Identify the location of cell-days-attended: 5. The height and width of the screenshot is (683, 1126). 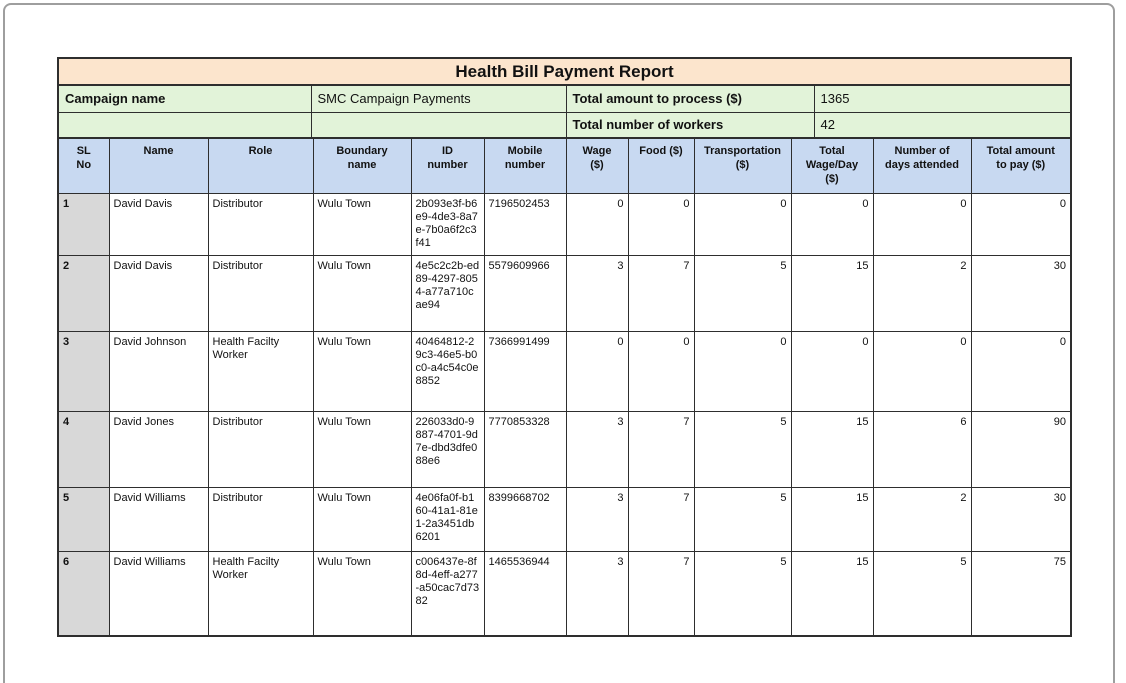
(922, 593).